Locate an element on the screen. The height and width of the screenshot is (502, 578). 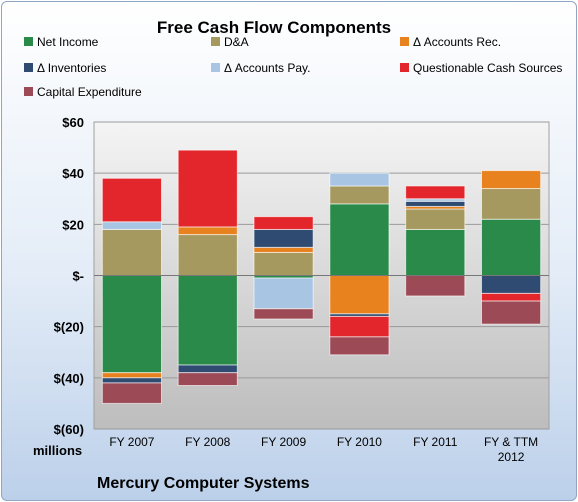
y-tick-label: $60 is located at coordinates (73, 122).